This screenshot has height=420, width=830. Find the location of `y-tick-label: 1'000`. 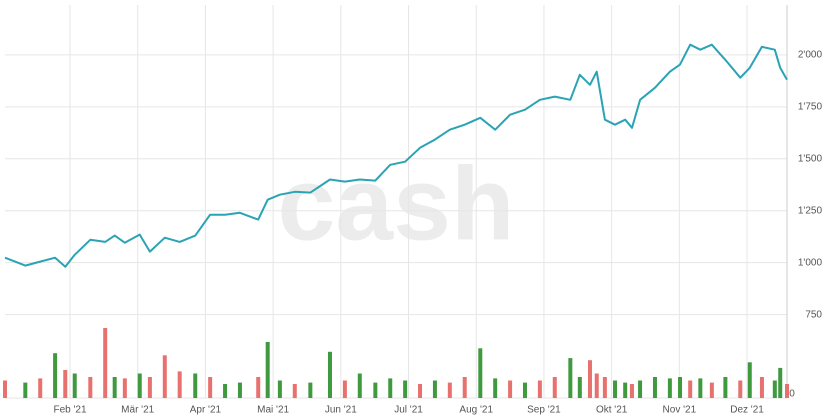

y-tick-label: 1'000 is located at coordinates (810, 262).